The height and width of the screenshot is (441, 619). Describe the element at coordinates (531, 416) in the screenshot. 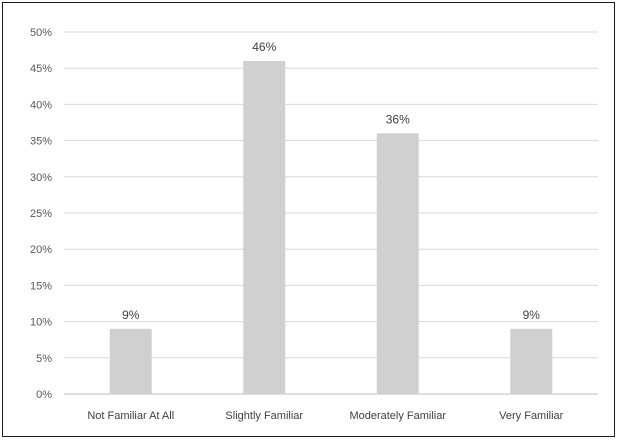

I see `x-category-label: Very Familiar` at that location.